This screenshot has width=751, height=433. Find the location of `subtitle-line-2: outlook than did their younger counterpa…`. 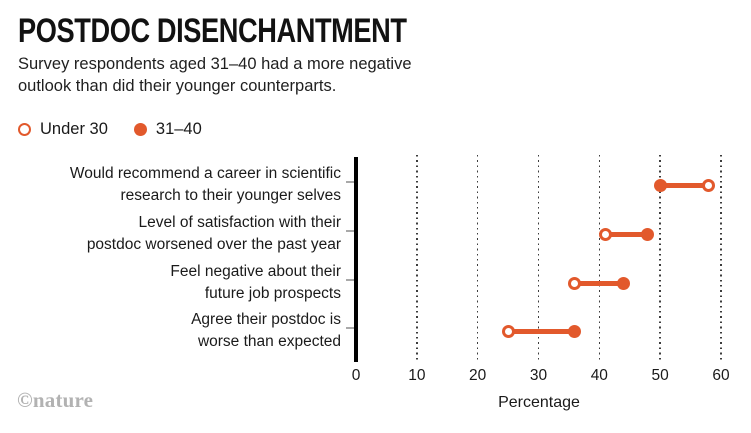

subtitle-line-2: outlook than did their younger counterpa… is located at coordinates (177, 85).